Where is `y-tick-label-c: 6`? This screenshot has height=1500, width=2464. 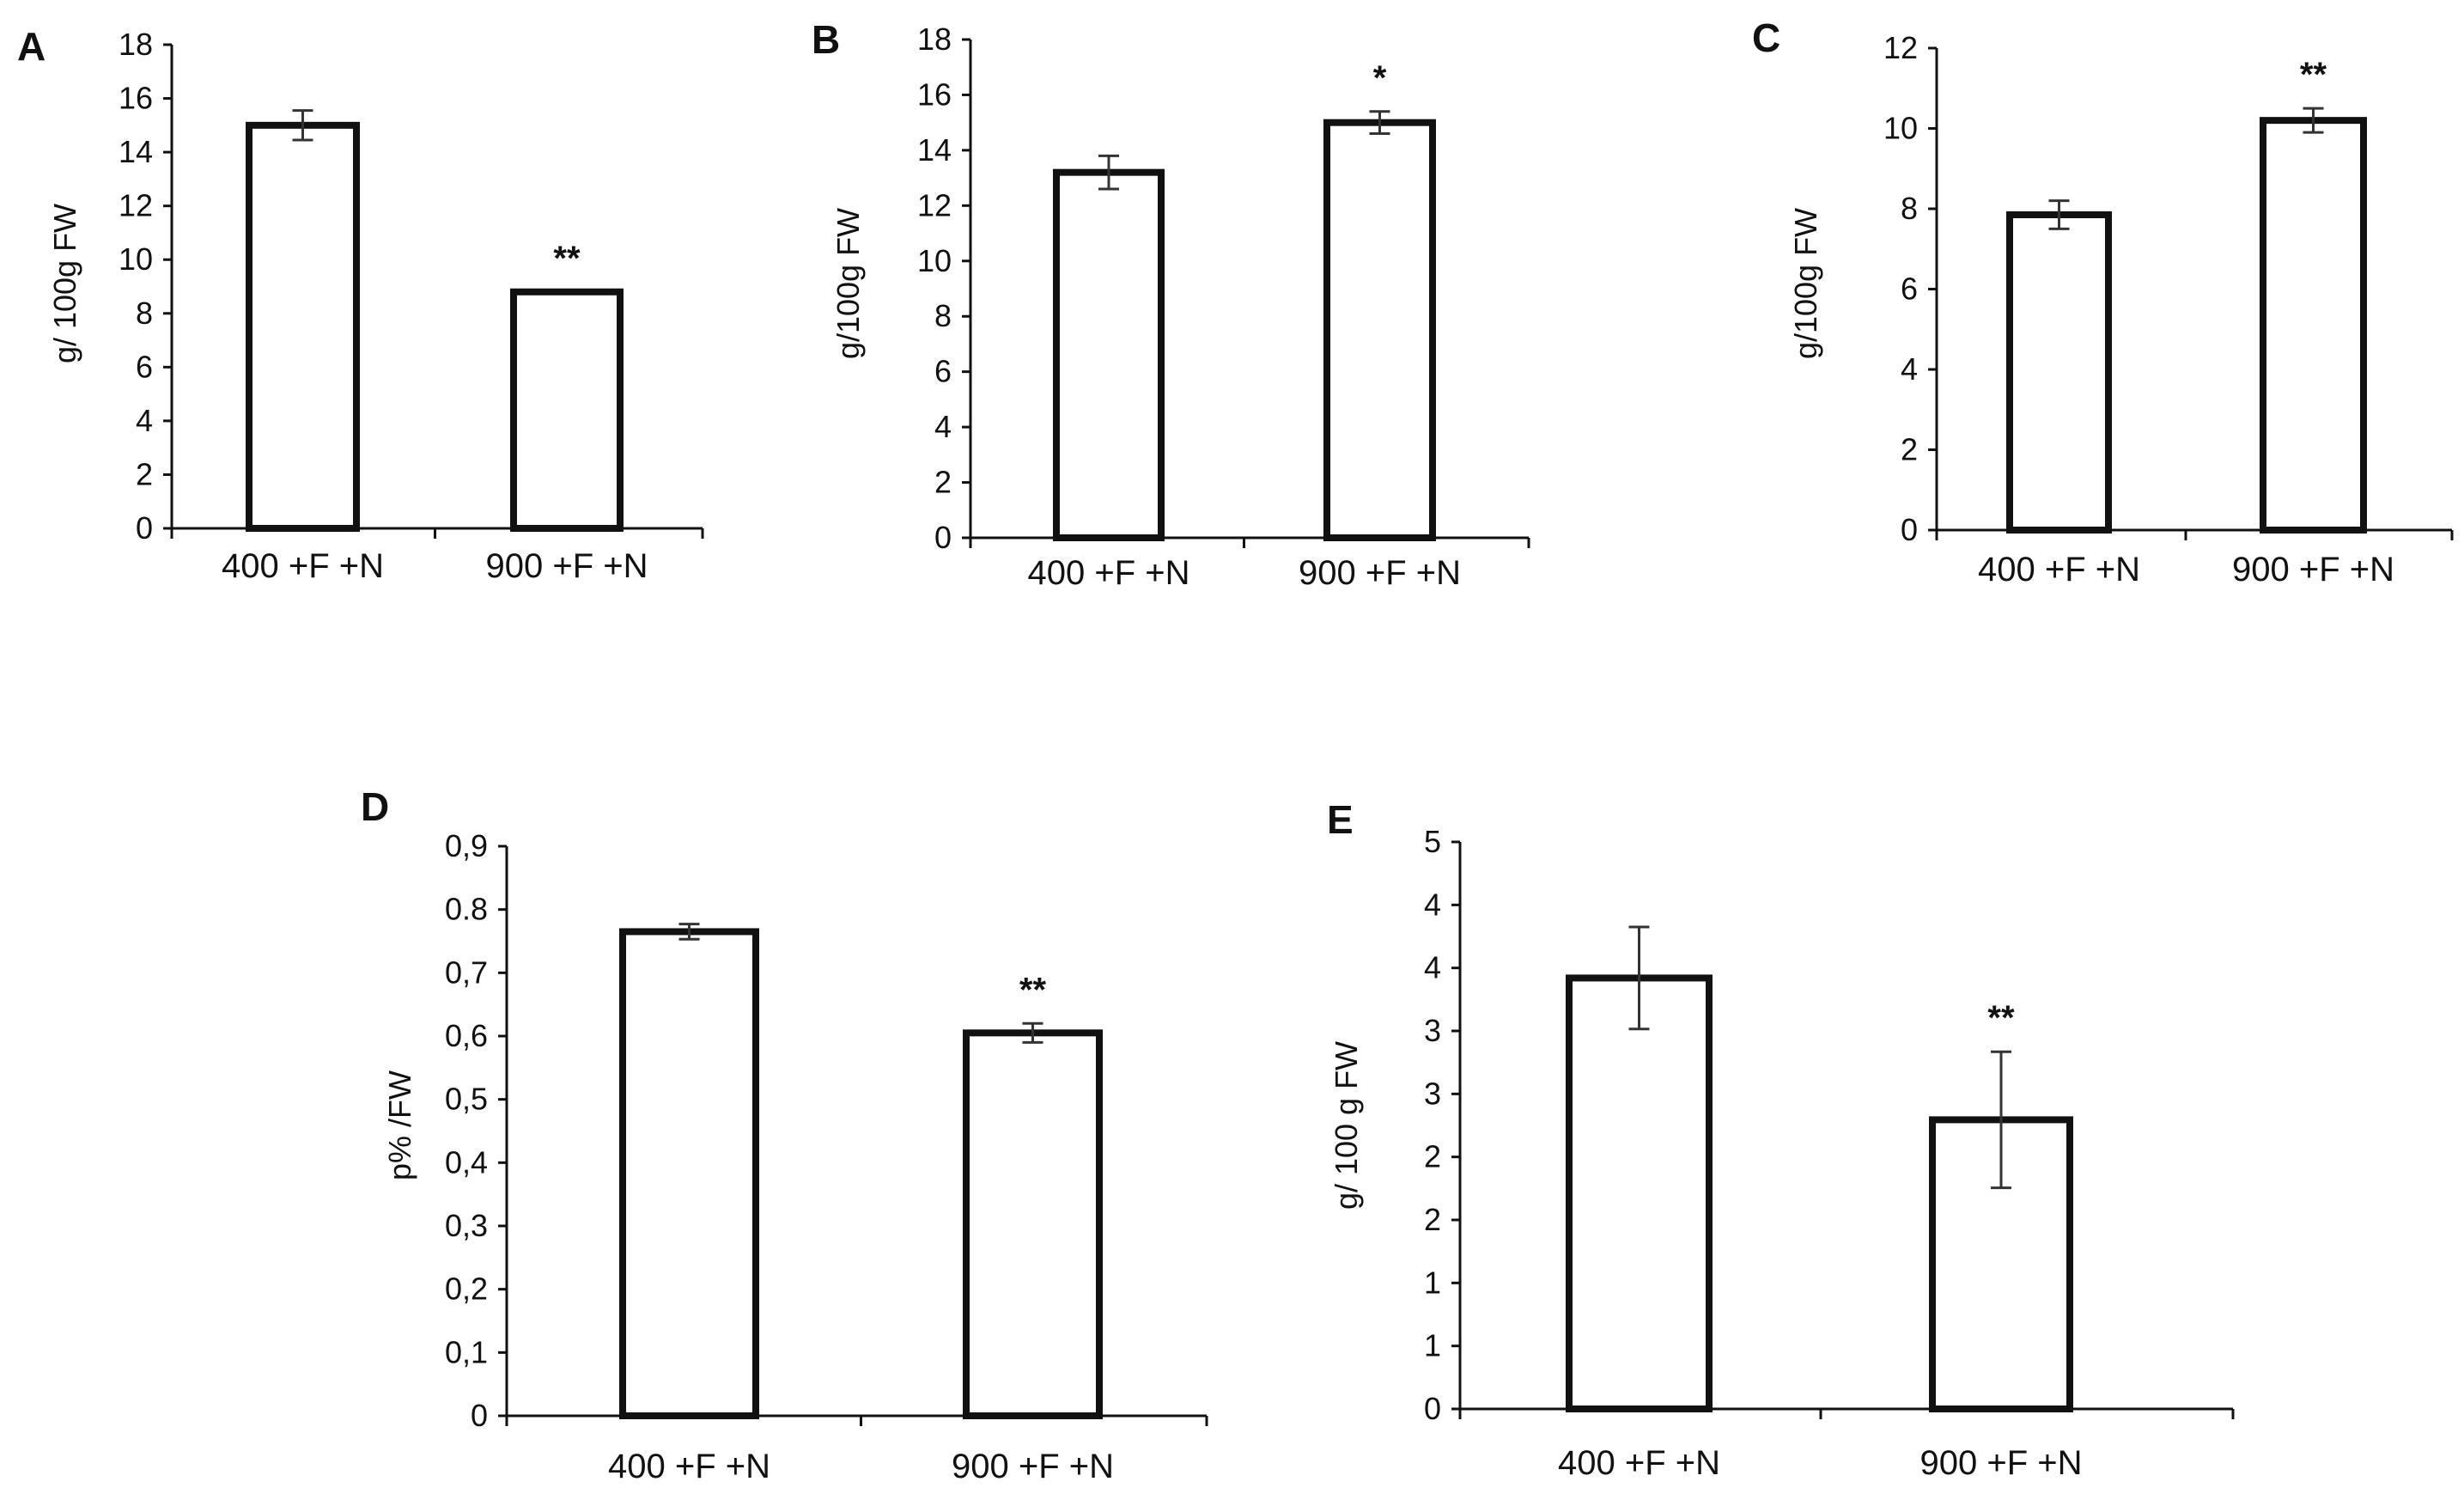
y-tick-label-c: 6 is located at coordinates (1910, 289).